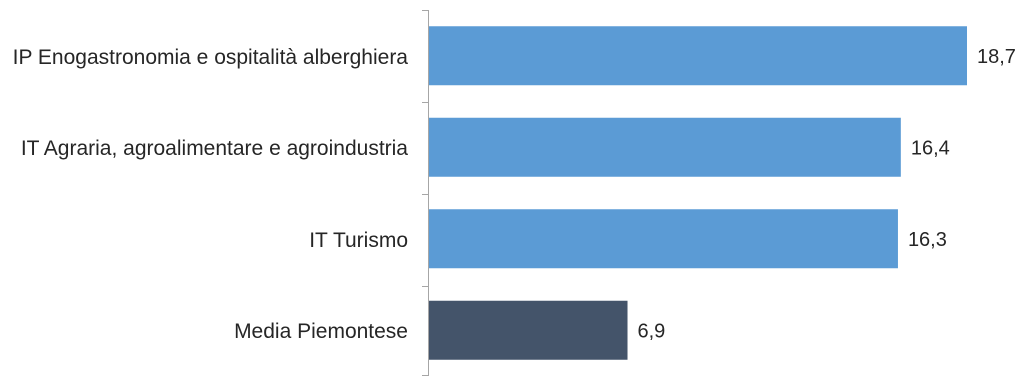 The height and width of the screenshot is (379, 1026). Describe the element at coordinates (425, 193) in the screenshot. I see `axis` at that location.